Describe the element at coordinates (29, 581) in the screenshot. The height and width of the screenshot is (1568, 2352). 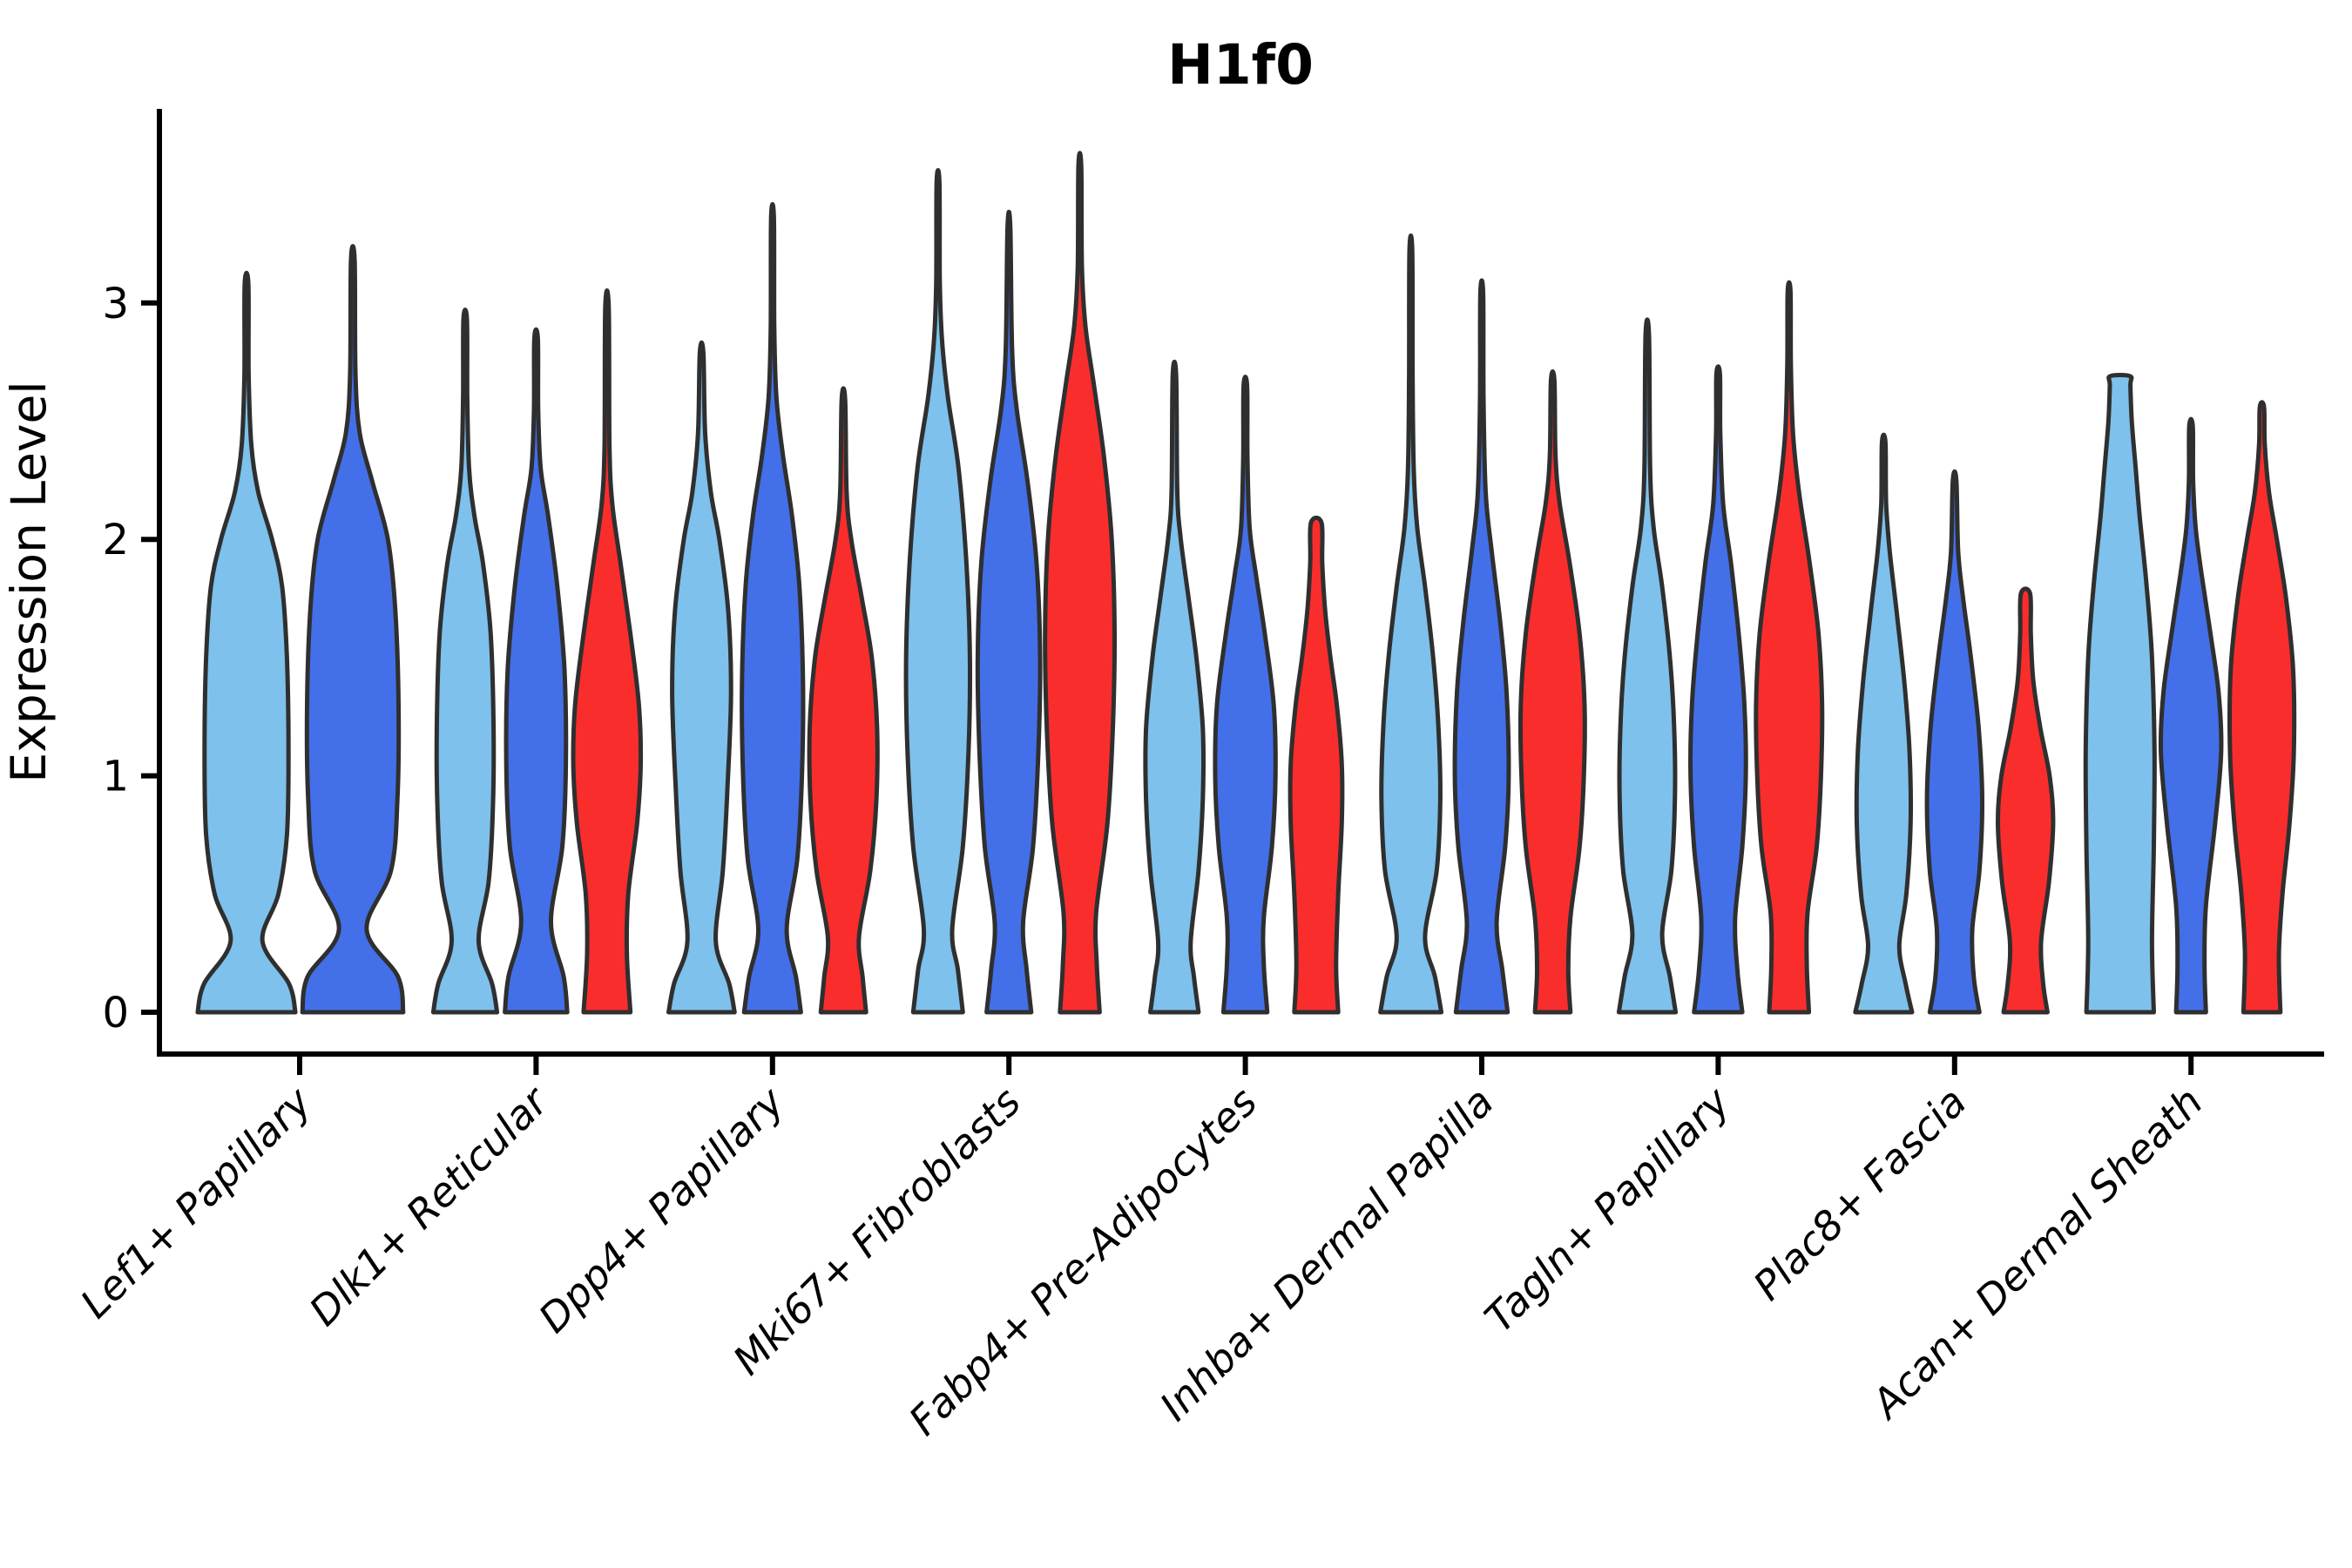
I see `y-axis-label: Expression Level` at that location.